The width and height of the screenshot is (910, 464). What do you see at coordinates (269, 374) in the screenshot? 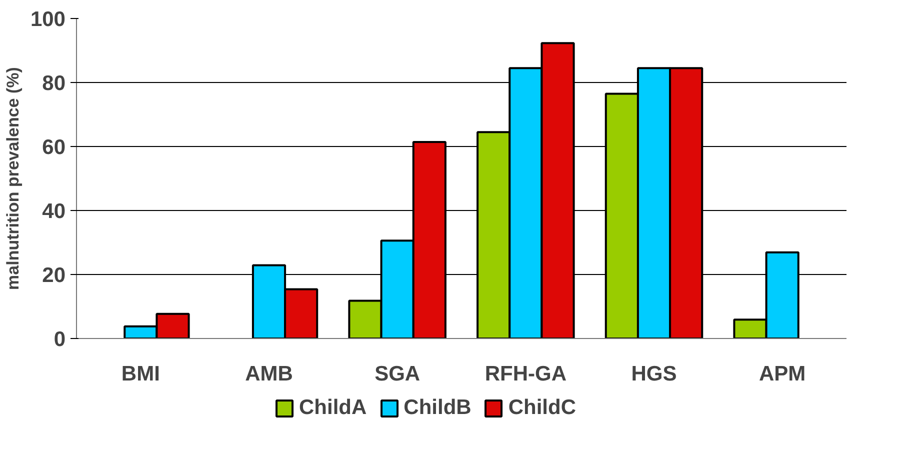
I see `x-tick-label: AMB` at bounding box center [269, 374].